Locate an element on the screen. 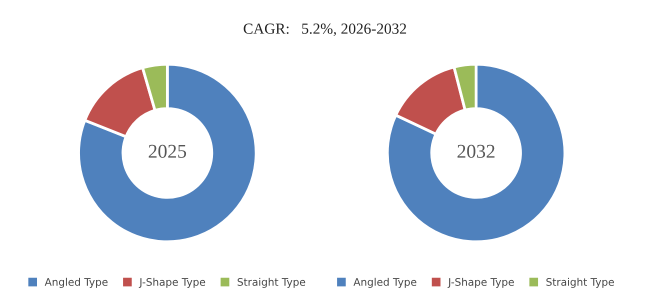 Image resolution: width=650 pixels, height=300 pixels. text: 2032 is located at coordinates (476, 151).